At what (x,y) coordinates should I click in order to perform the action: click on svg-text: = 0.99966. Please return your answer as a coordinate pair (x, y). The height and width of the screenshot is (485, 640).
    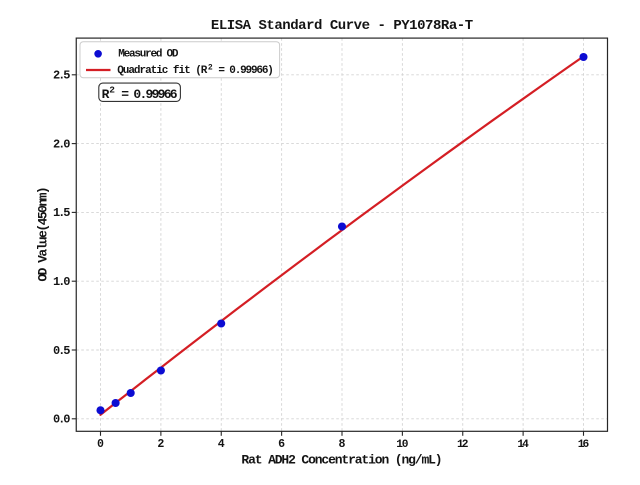
    Looking at the image, I should click on (149, 94).